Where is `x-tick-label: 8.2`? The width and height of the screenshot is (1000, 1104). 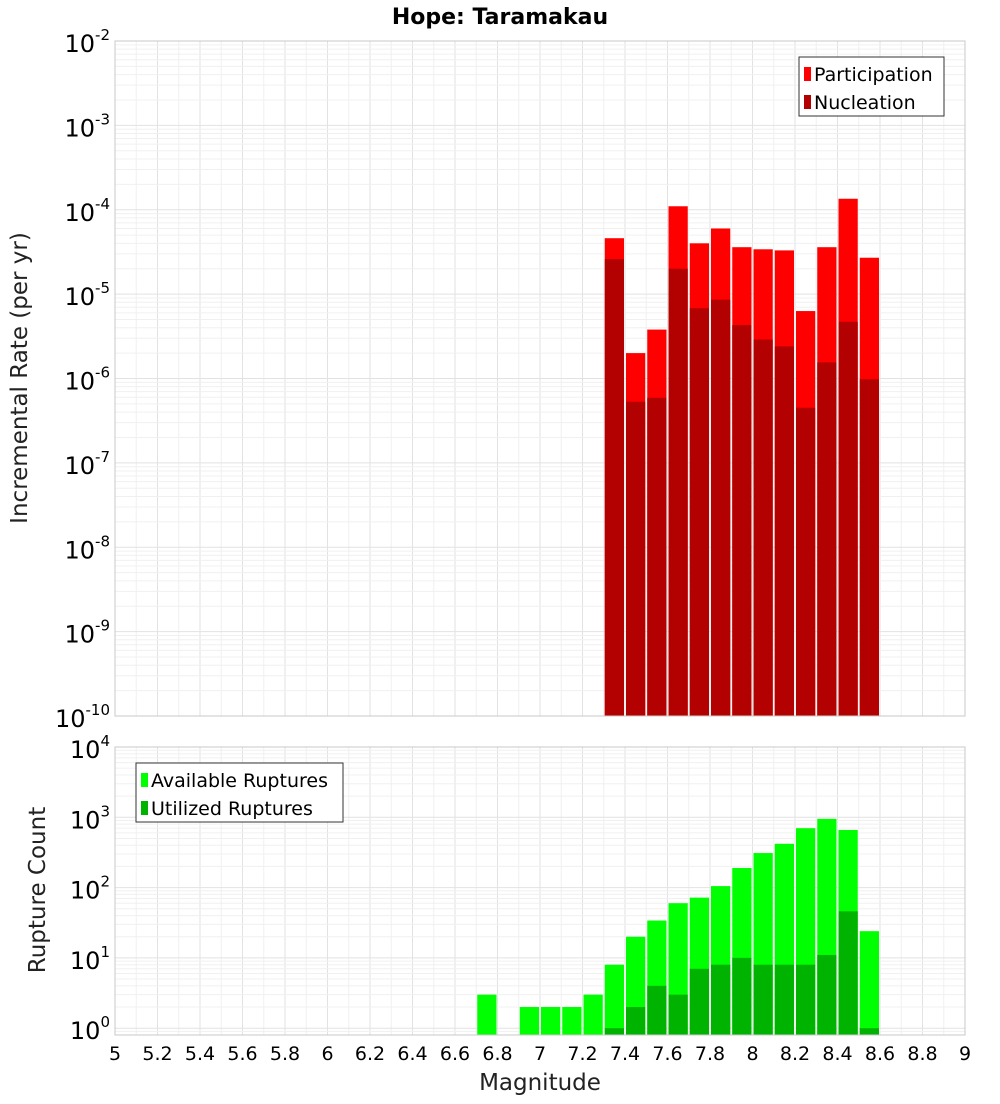 x-tick-label: 8.2 is located at coordinates (795, 1054).